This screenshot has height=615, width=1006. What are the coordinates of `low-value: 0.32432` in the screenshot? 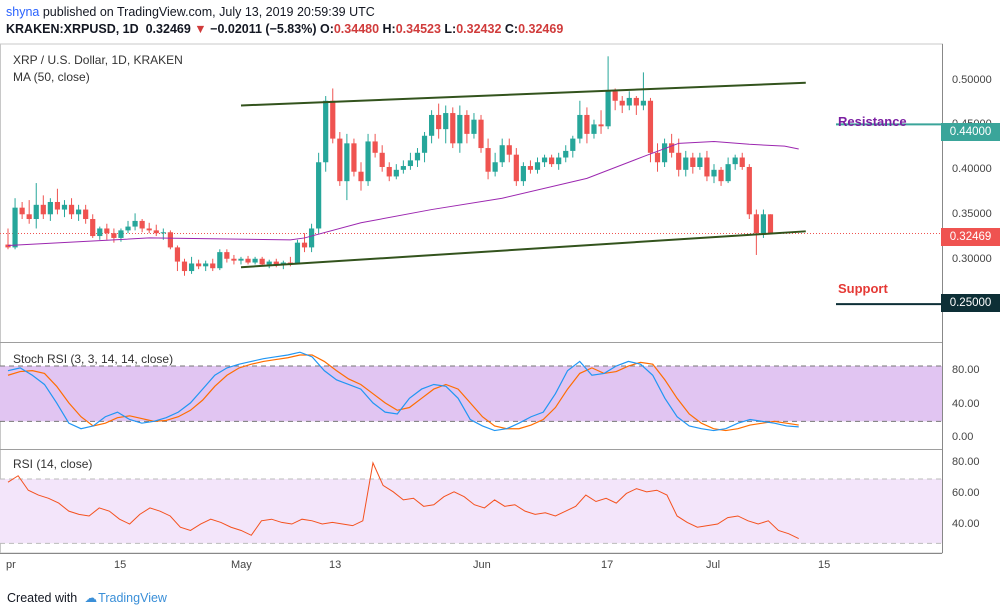 It's located at (479, 29).